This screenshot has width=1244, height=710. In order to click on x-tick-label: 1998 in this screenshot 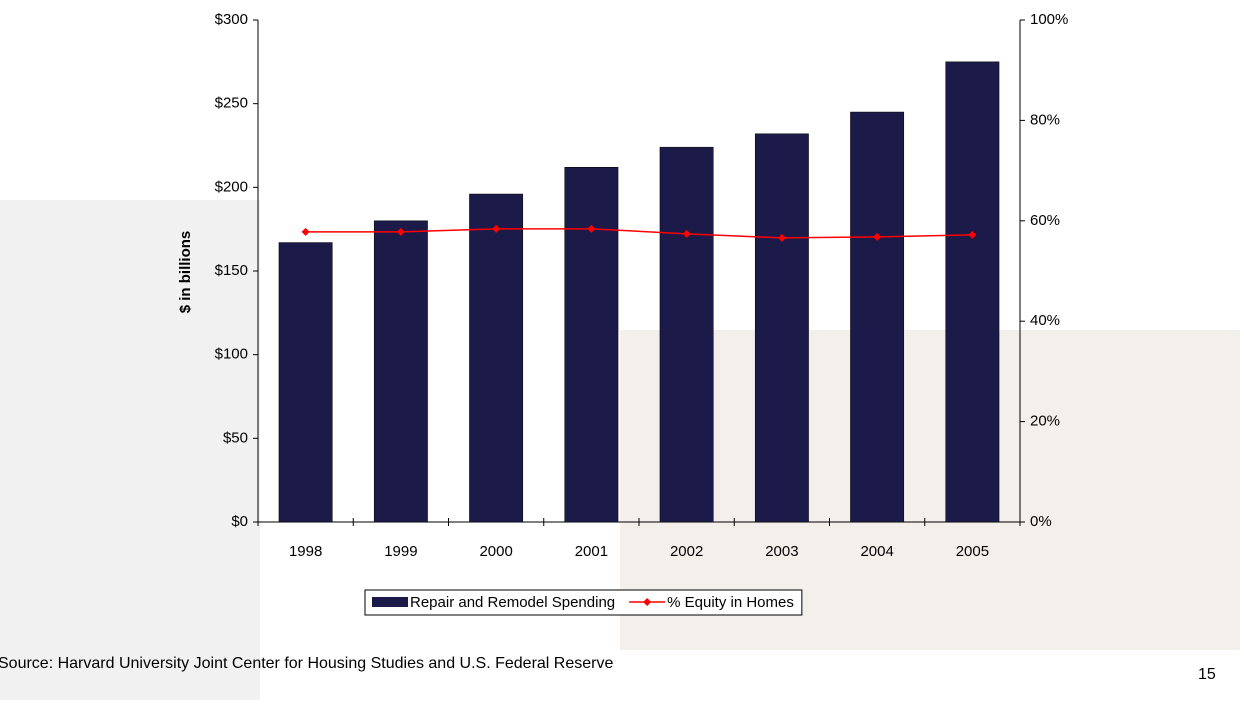, I will do `click(305, 551)`.